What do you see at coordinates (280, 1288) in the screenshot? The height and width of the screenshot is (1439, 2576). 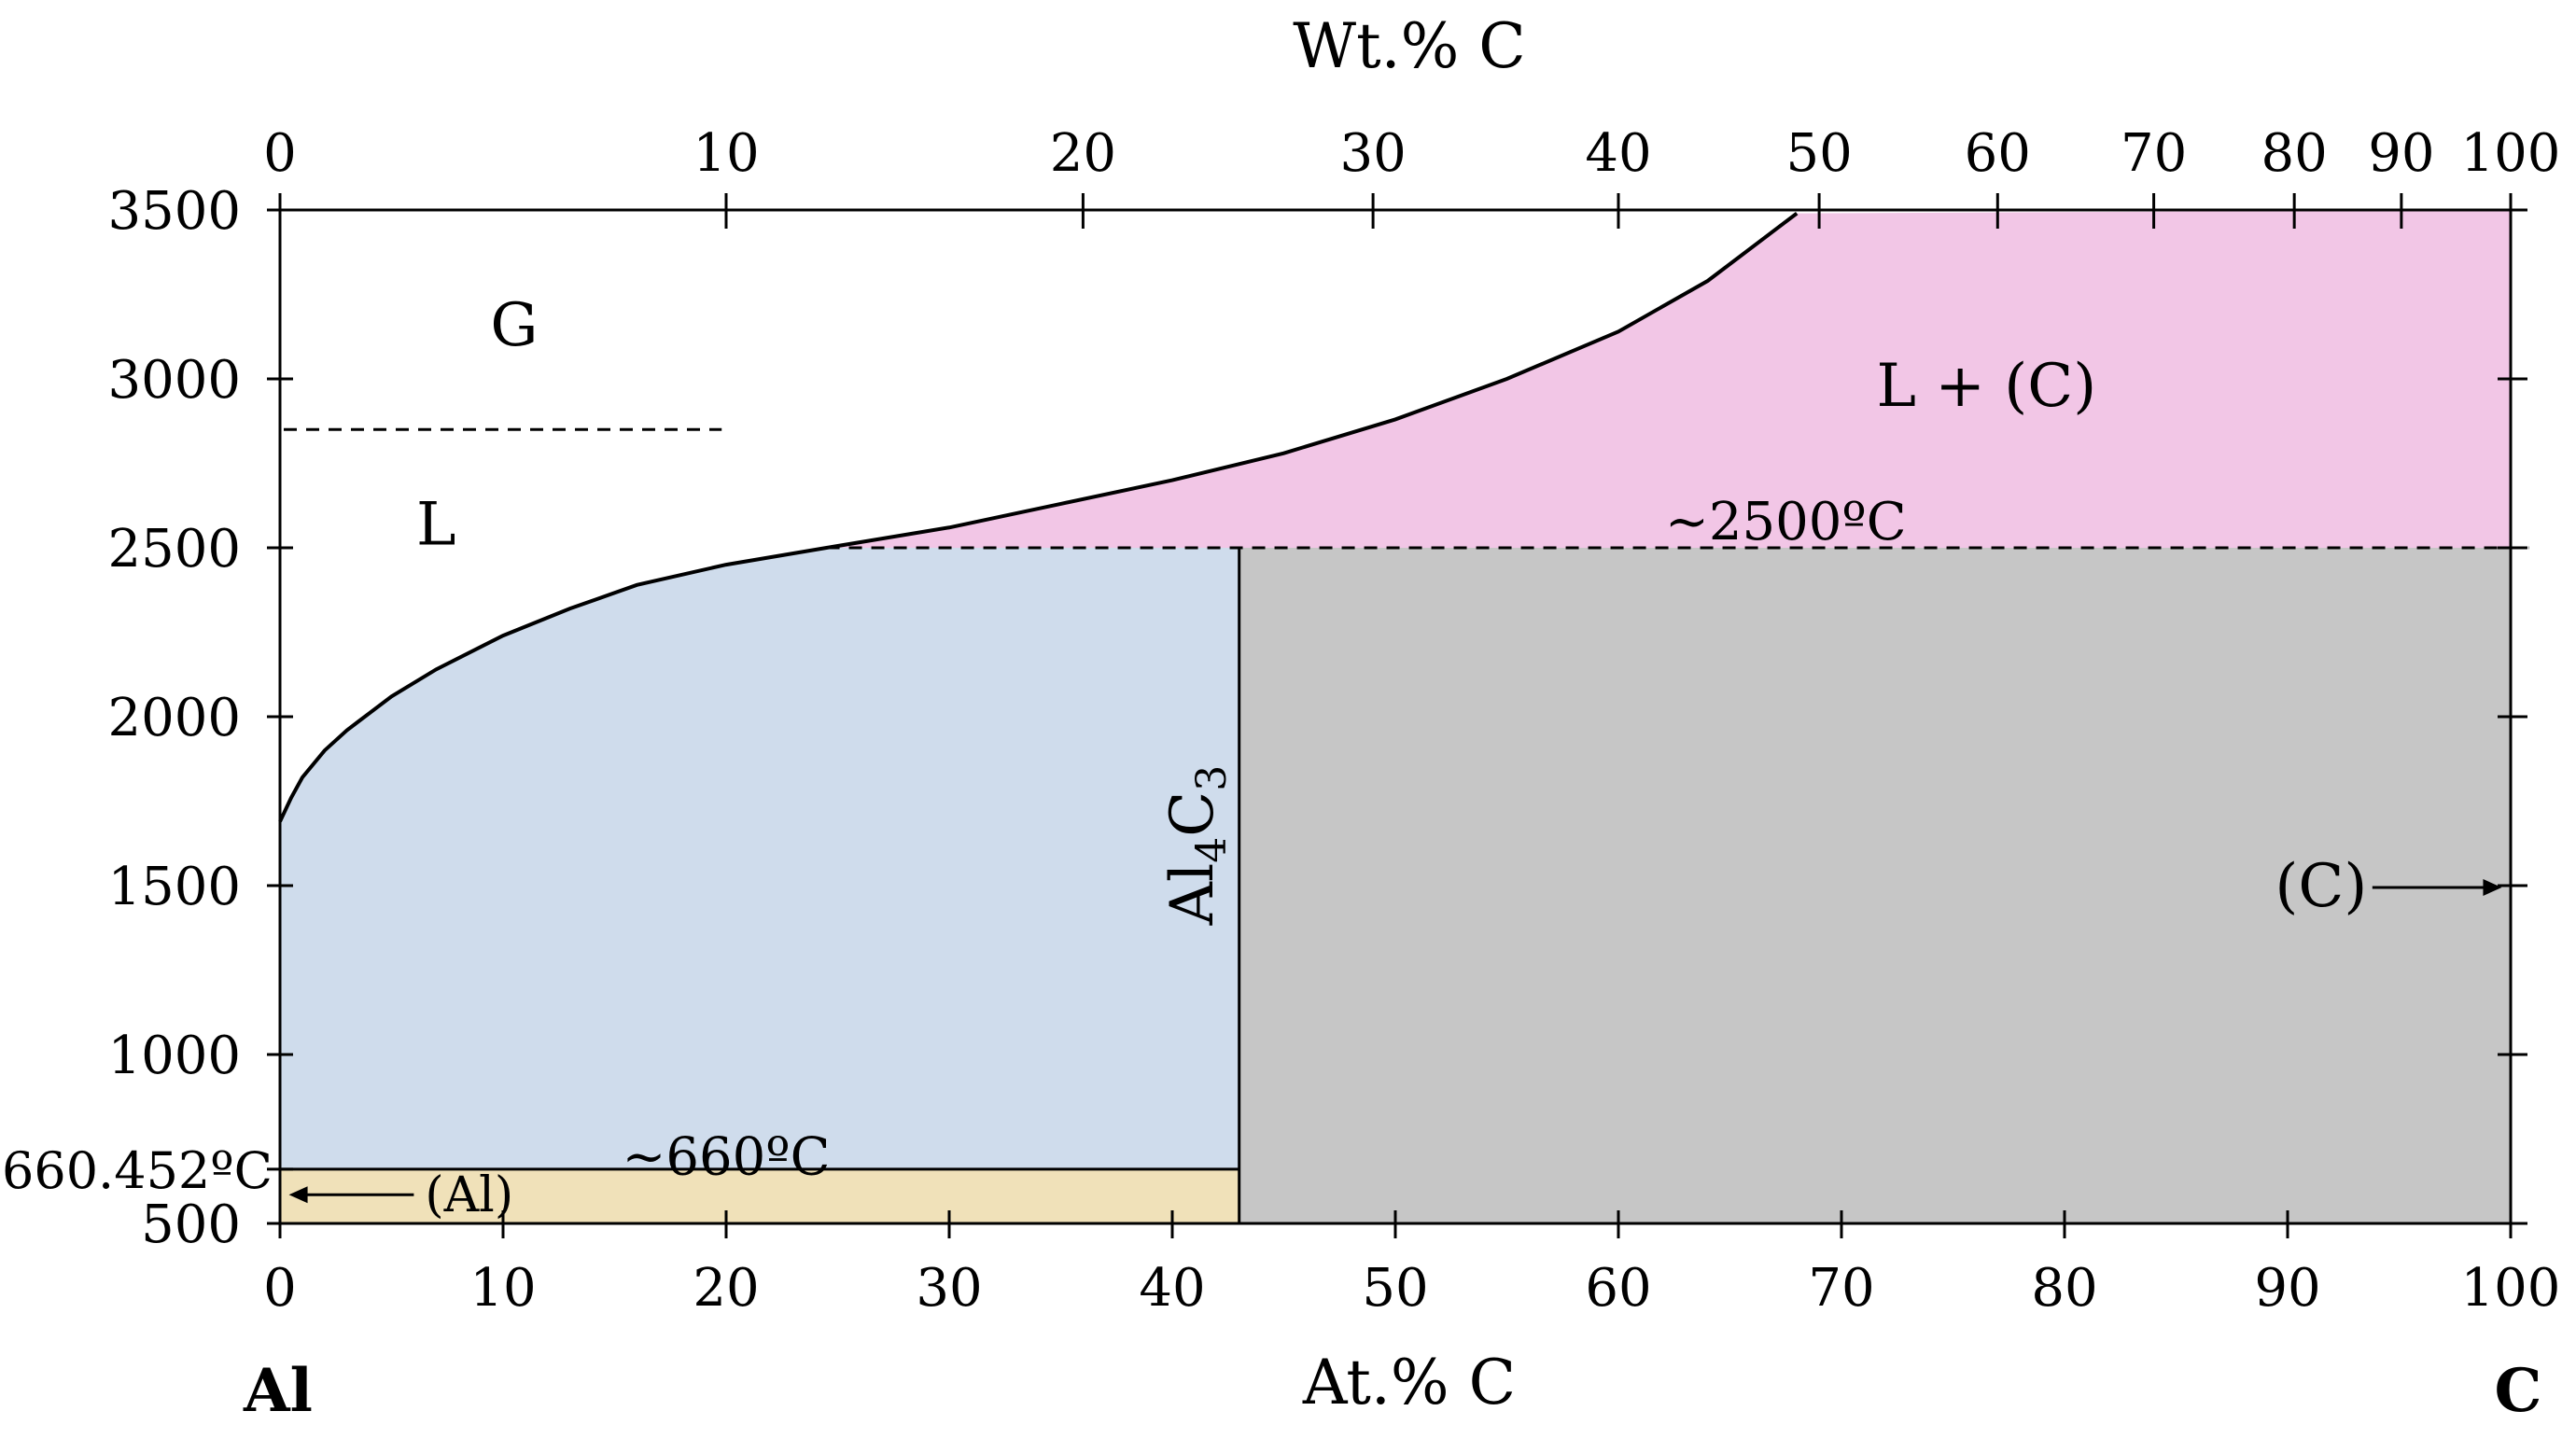 I see `x-tick-label: 0` at bounding box center [280, 1288].